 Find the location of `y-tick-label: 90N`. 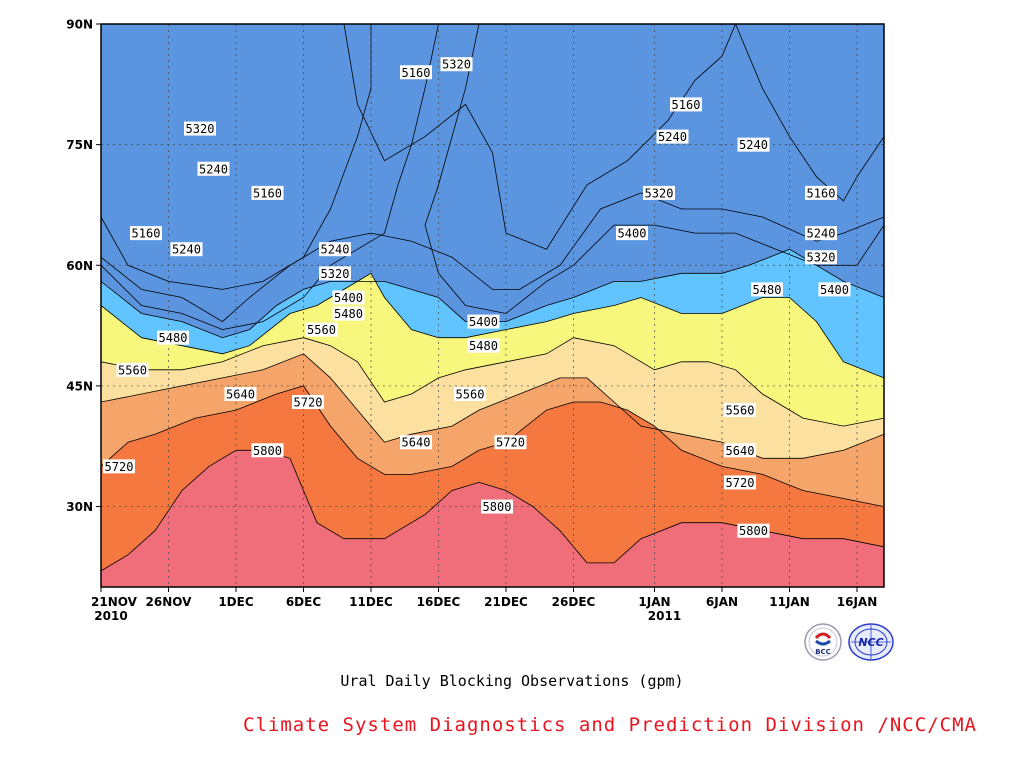

y-tick-label: 90N is located at coordinates (79, 25).